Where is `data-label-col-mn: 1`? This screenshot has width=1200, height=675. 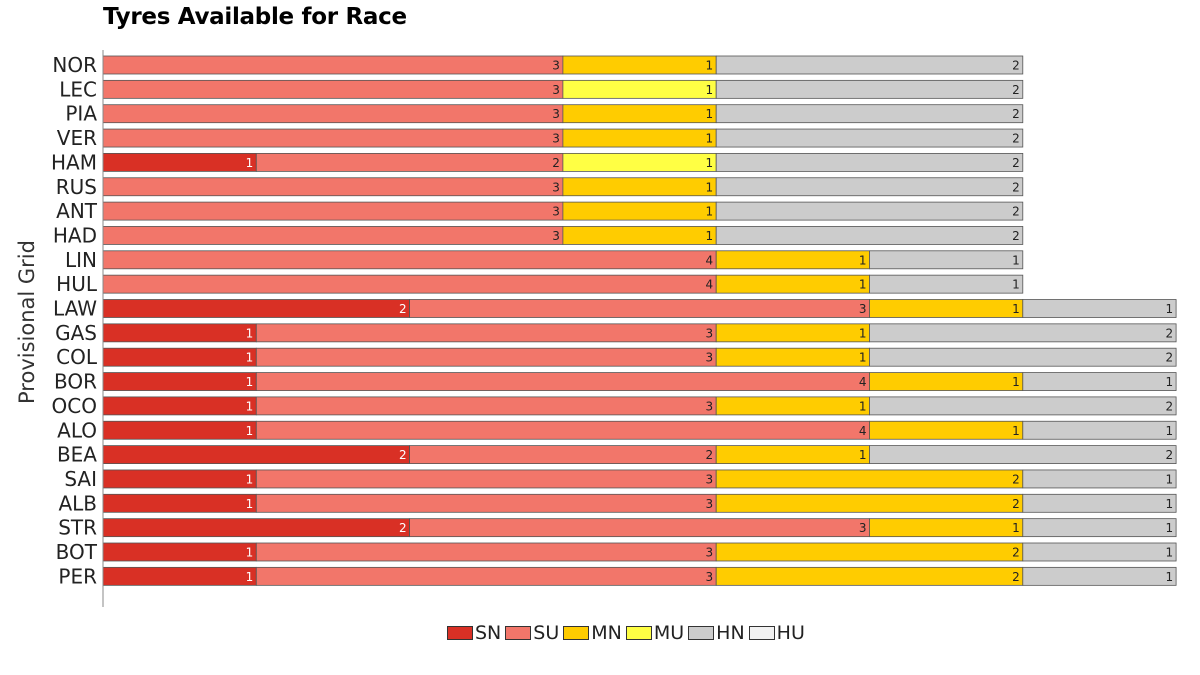
data-label-col-mn: 1 is located at coordinates (863, 358).